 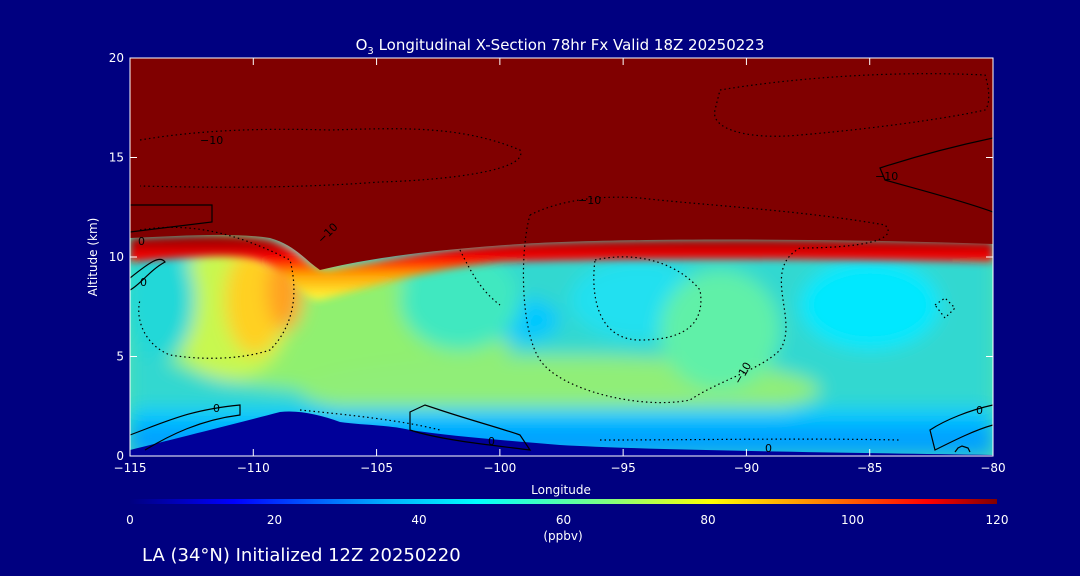 What do you see at coordinates (418, 520) in the screenshot?
I see `colorbar-tick-label: 40` at bounding box center [418, 520].